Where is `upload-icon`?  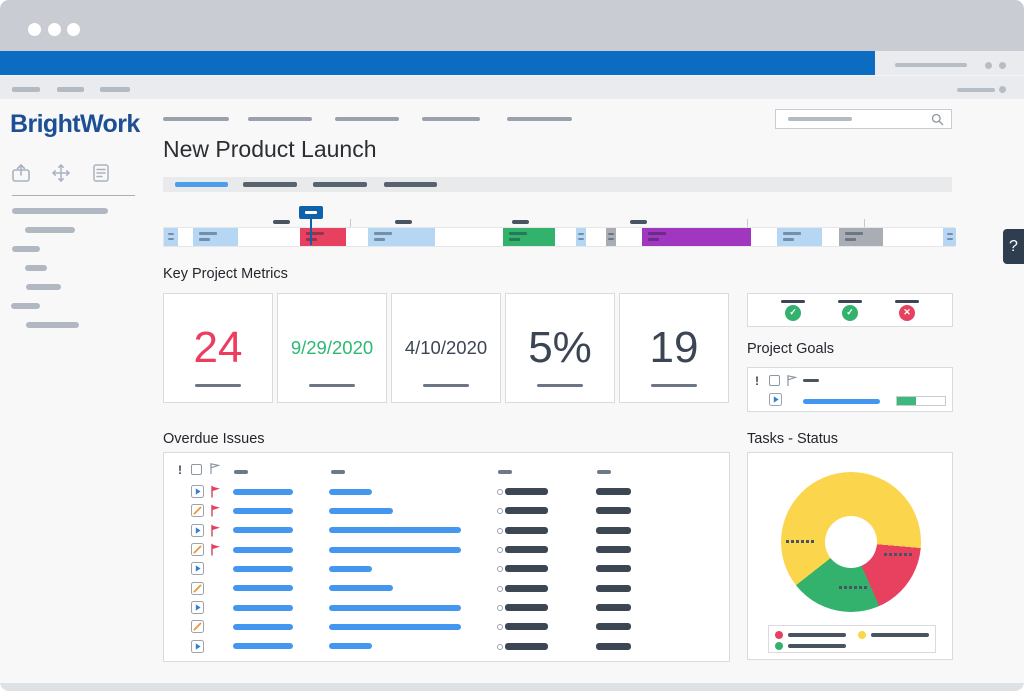 upload-icon is located at coordinates (21, 173).